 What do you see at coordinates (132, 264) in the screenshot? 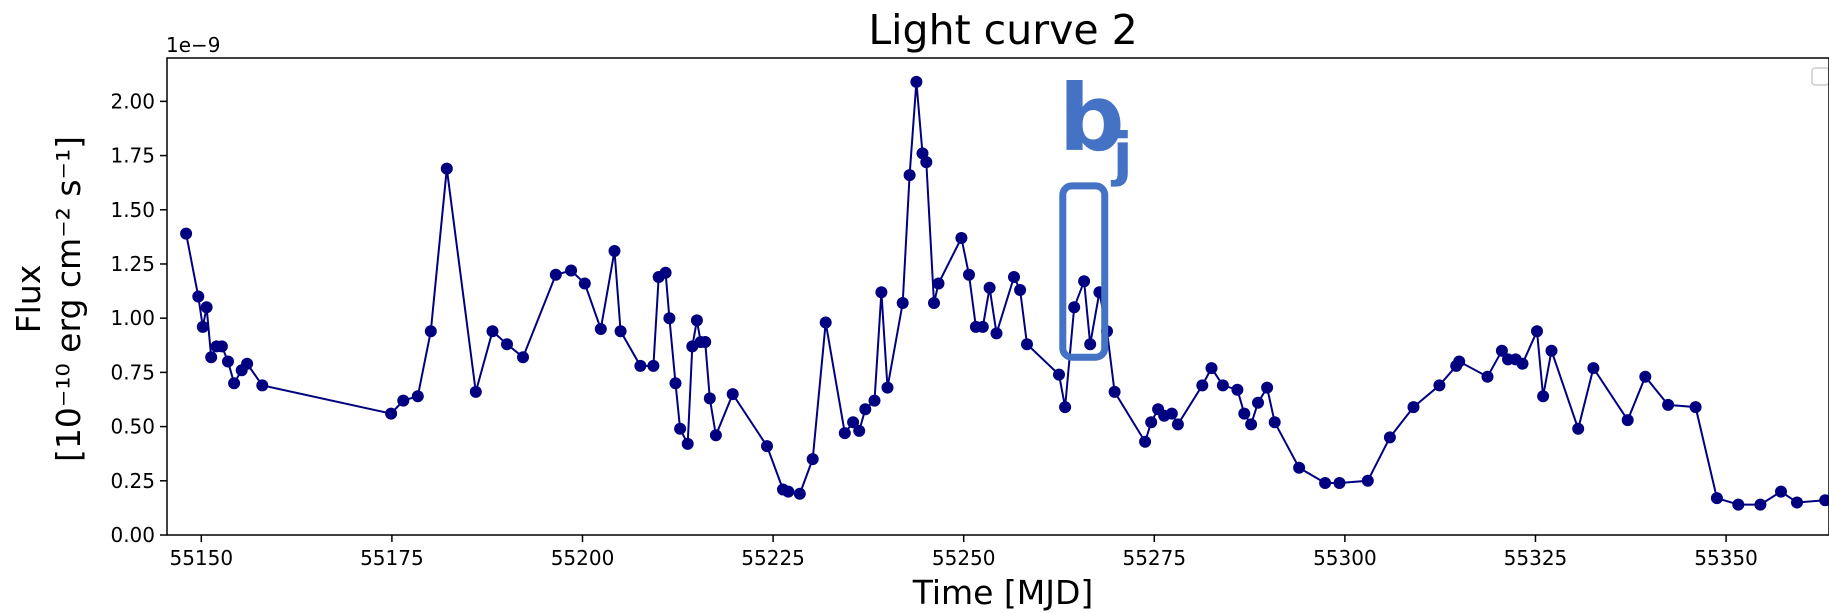
I see `y-tick-label: 1.25` at bounding box center [132, 264].